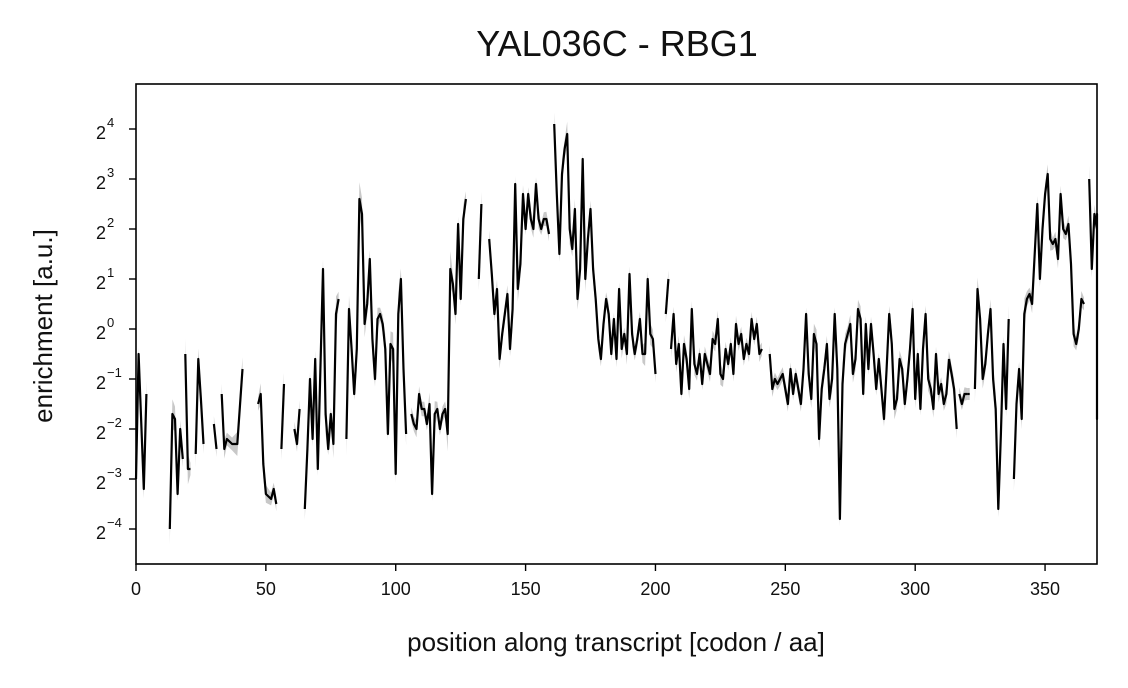 The height and width of the screenshot is (688, 1128). Describe the element at coordinates (114, 522) in the screenshot. I see `y-tick-label-exponent: −4` at that location.